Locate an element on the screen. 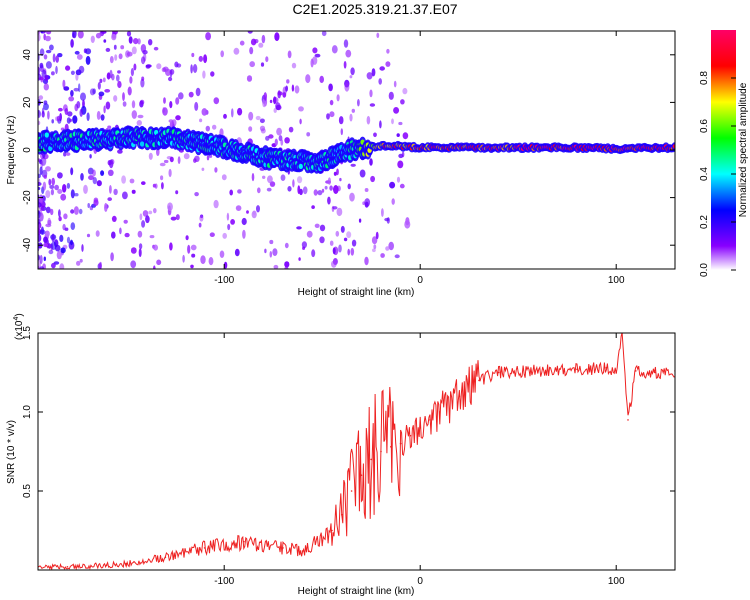 Image resolution: width=750 pixels, height=600 pixels. snr-xtick-label: 0 is located at coordinates (420, 581).